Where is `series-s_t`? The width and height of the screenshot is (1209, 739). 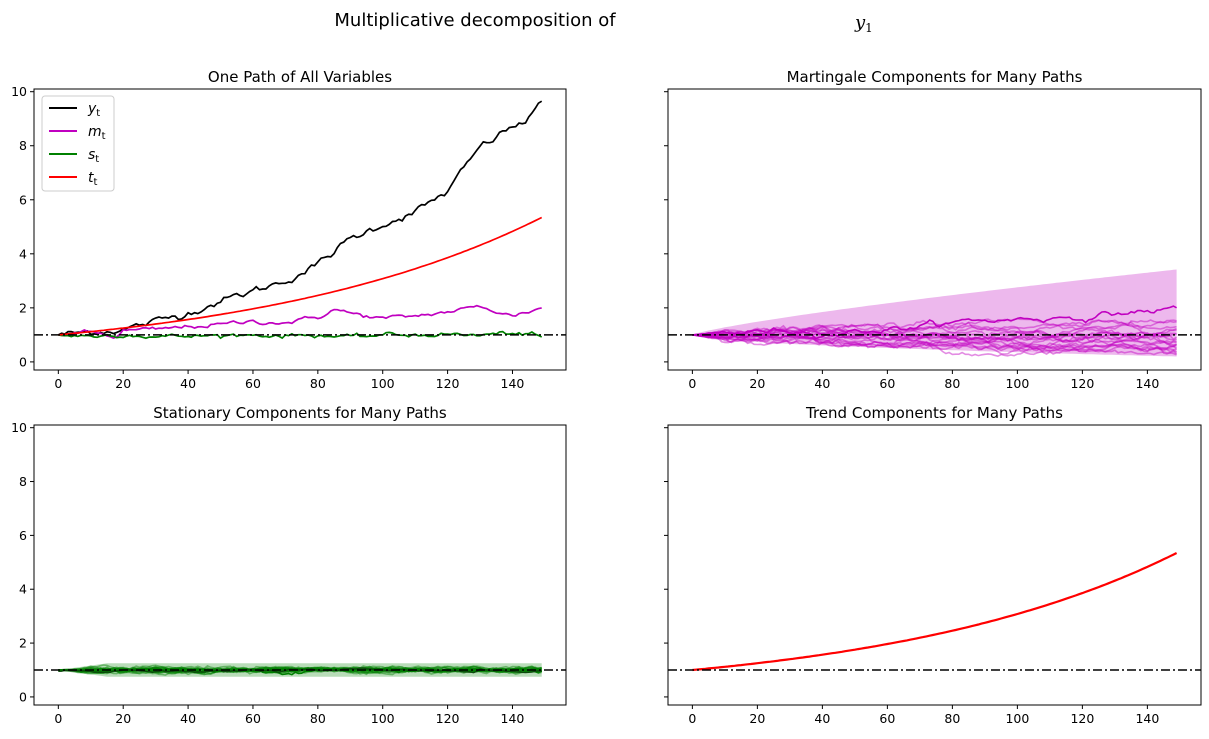 series-s_t is located at coordinates (300, 335).